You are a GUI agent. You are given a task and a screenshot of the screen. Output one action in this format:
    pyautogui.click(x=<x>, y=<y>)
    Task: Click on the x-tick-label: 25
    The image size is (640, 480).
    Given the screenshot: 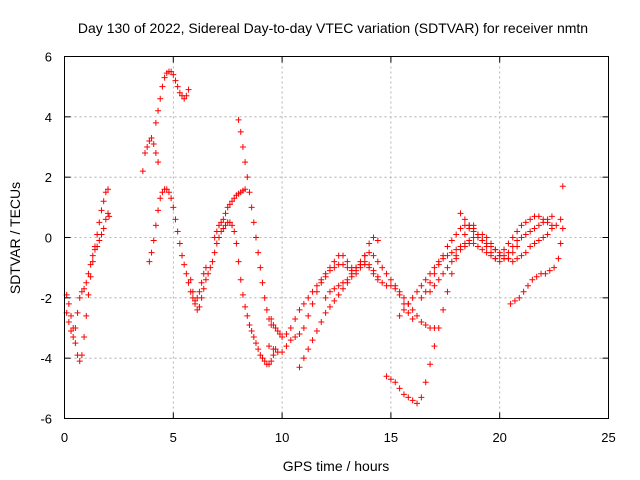 What is the action you would take?
    pyautogui.click(x=608, y=437)
    